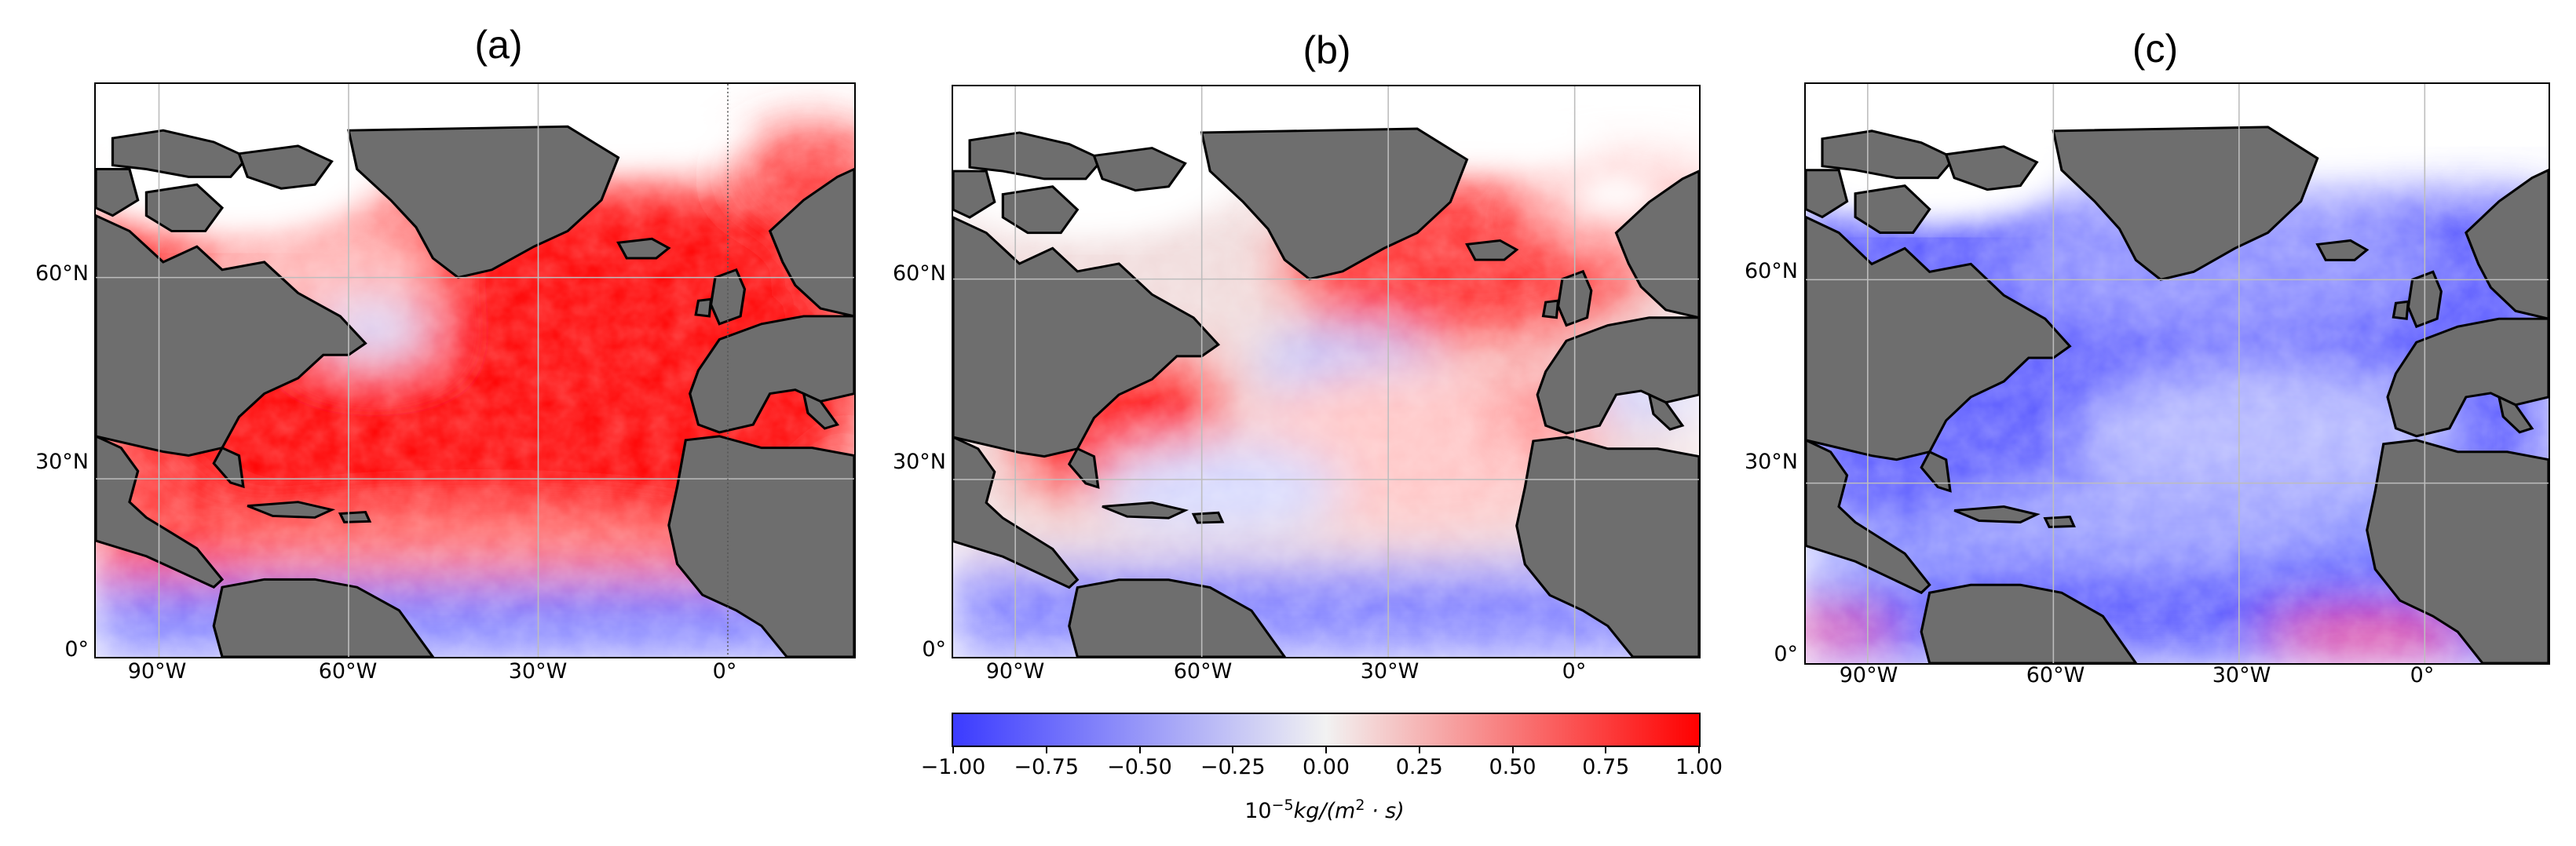  What do you see at coordinates (2422, 675) in the screenshot?
I see `lon-tick-0-c: 0°` at bounding box center [2422, 675].